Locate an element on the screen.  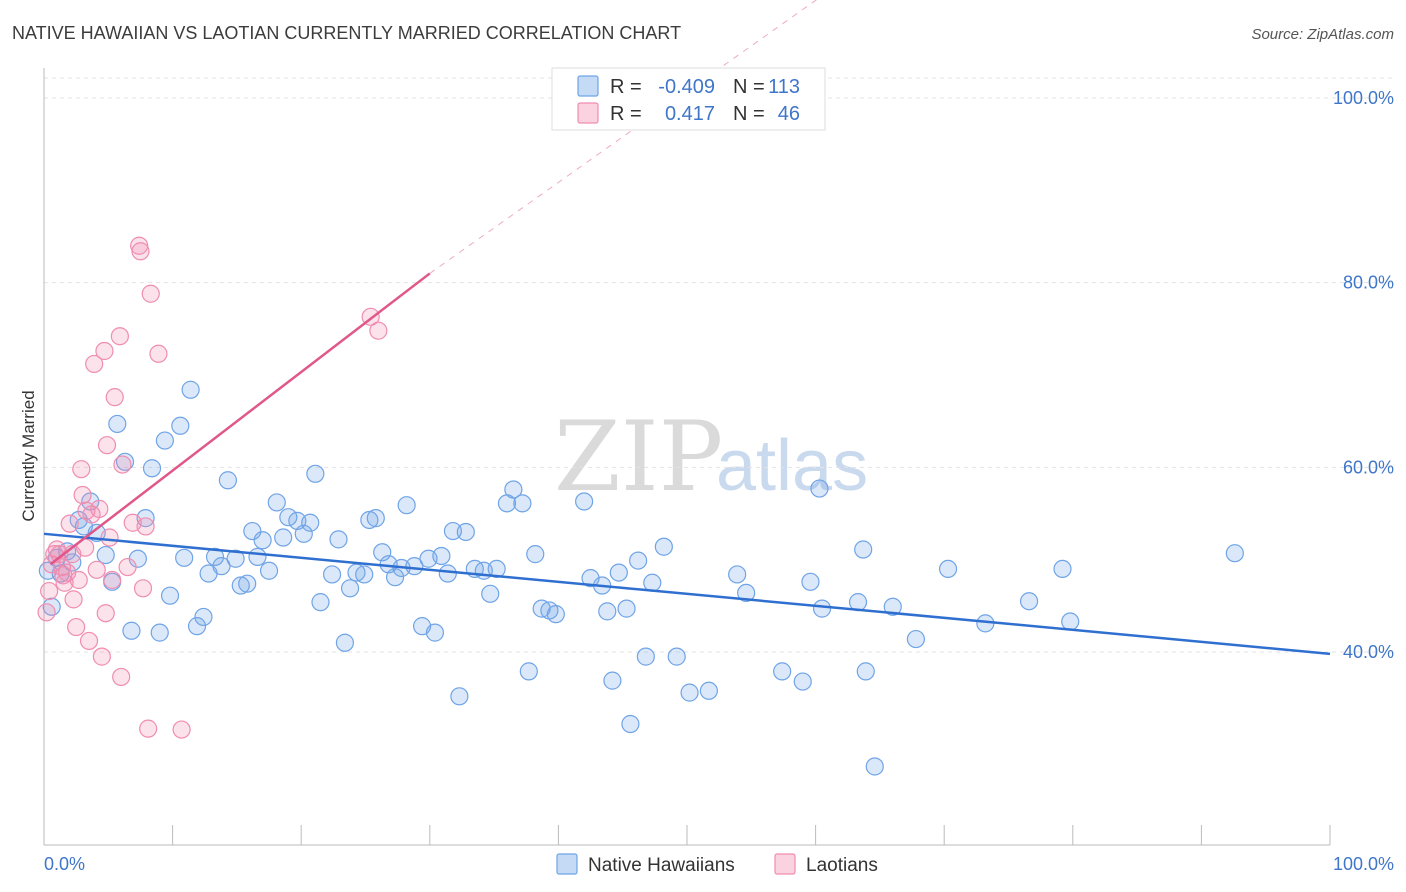
stats-legend-swatch-native-hawaiians is located at coordinates (588, 86).